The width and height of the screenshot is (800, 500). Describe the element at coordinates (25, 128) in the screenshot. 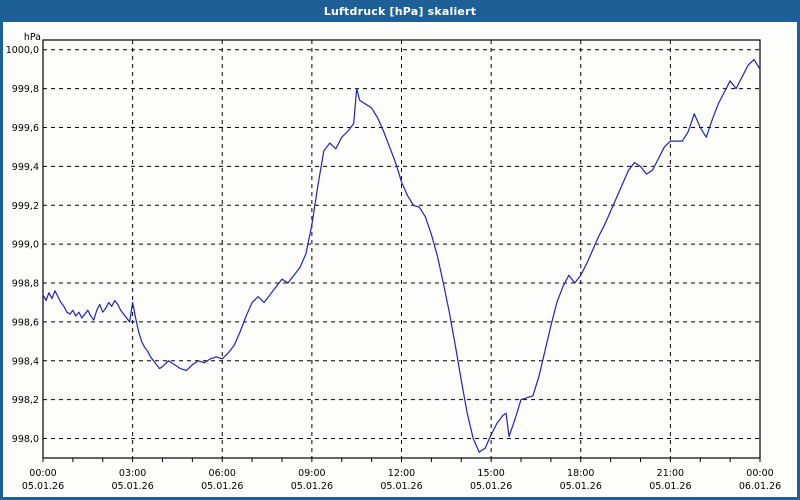

I see `y-axis-tick-label: 999,6` at that location.